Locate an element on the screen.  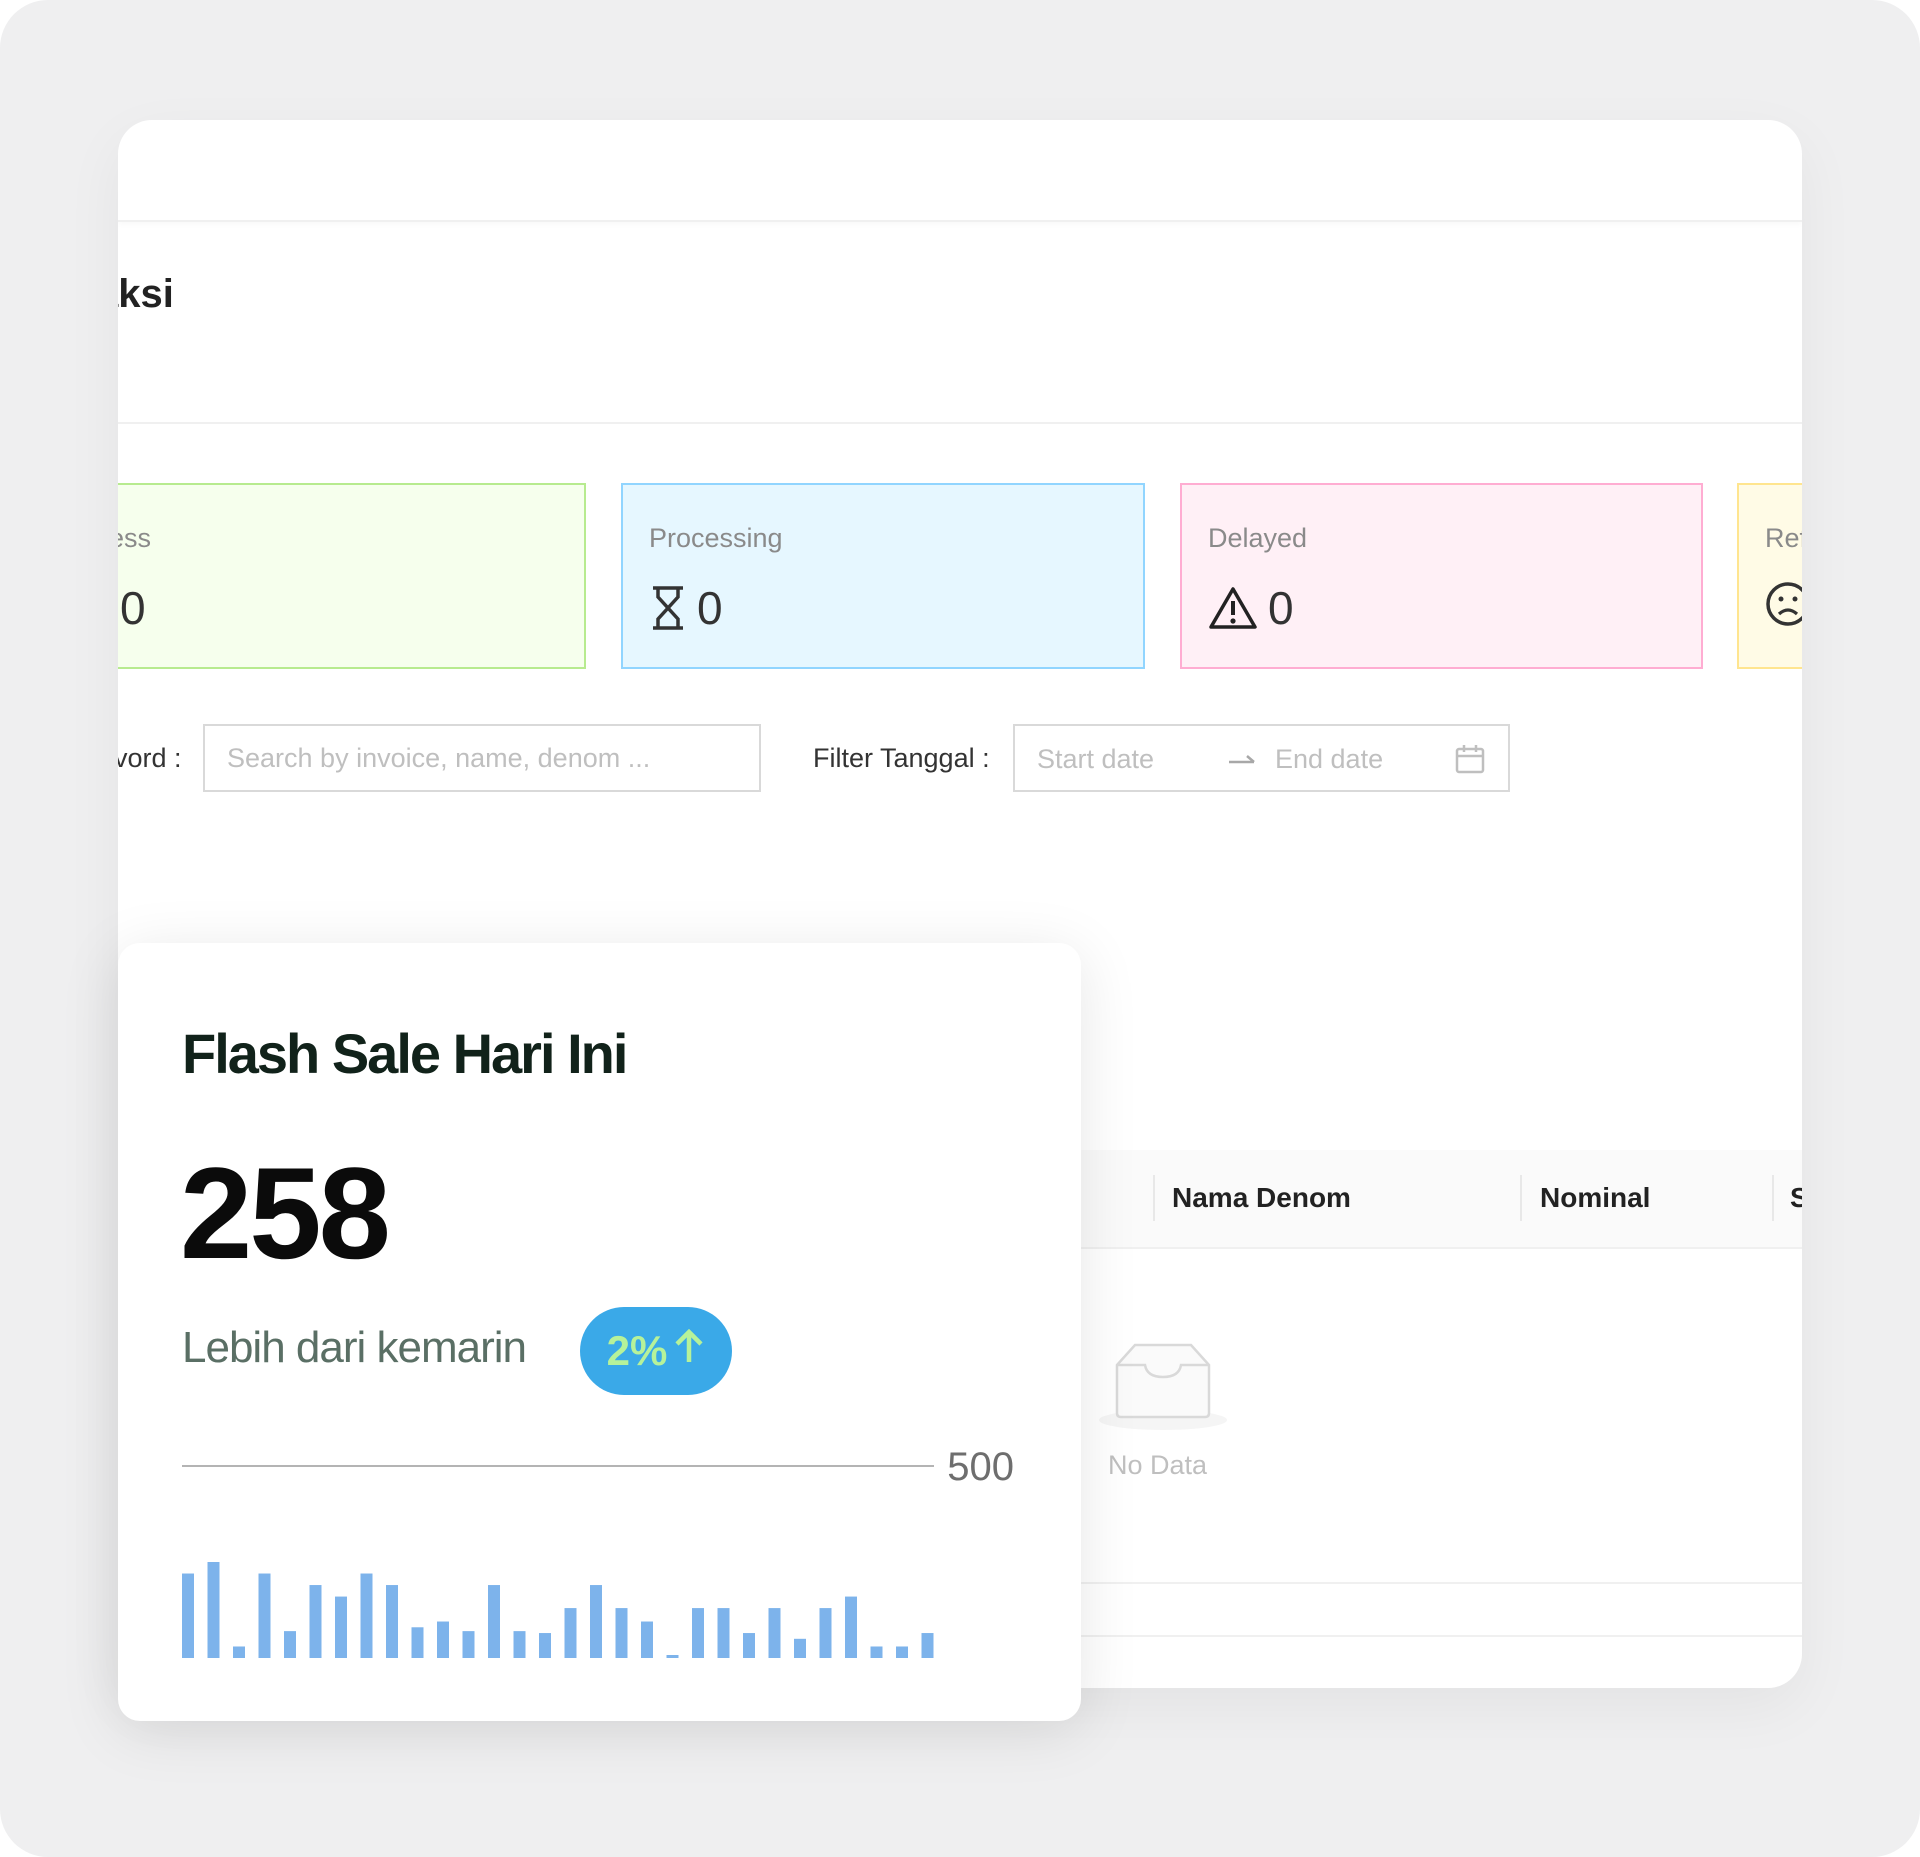
growth-badge: 2% is located at coordinates (656, 1351).